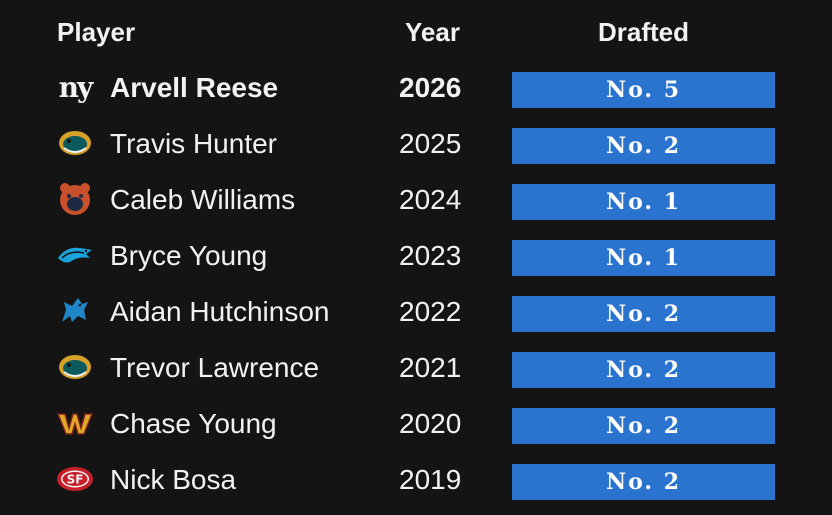  What do you see at coordinates (643, 32) in the screenshot?
I see `drafted-column-header: Drafted` at bounding box center [643, 32].